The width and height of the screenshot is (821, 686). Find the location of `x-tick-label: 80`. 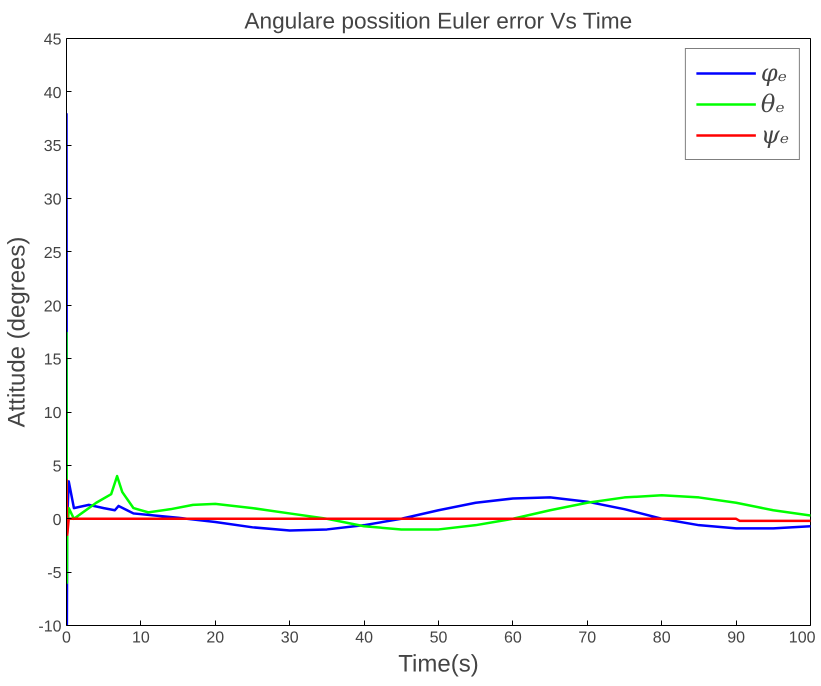

x-tick-label: 80 is located at coordinates (661, 638).